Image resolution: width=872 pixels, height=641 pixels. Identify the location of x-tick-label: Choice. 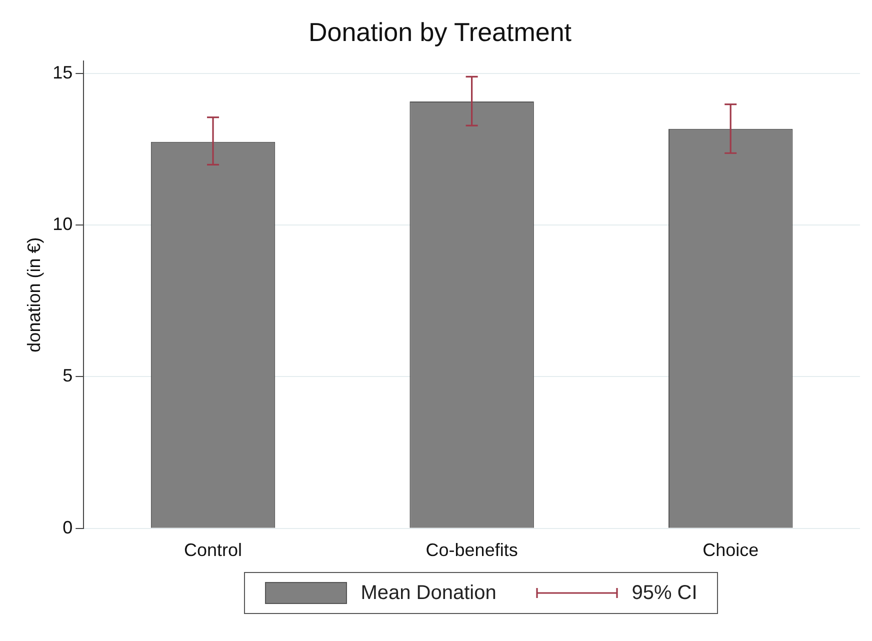
(730, 550).